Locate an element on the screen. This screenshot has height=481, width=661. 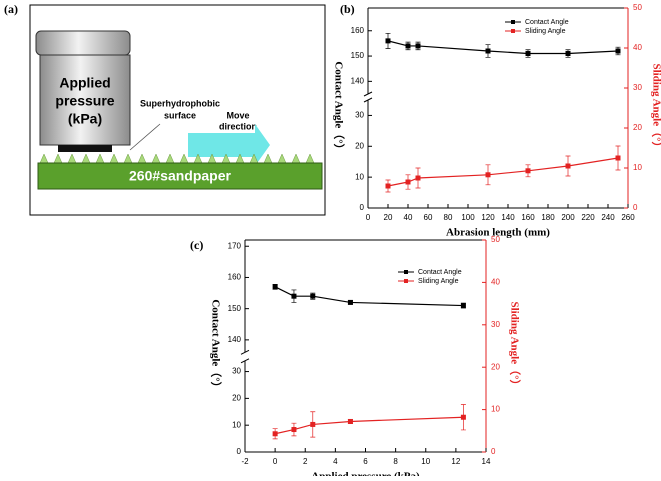
x-tick-label: 120 is located at coordinates (488, 217).